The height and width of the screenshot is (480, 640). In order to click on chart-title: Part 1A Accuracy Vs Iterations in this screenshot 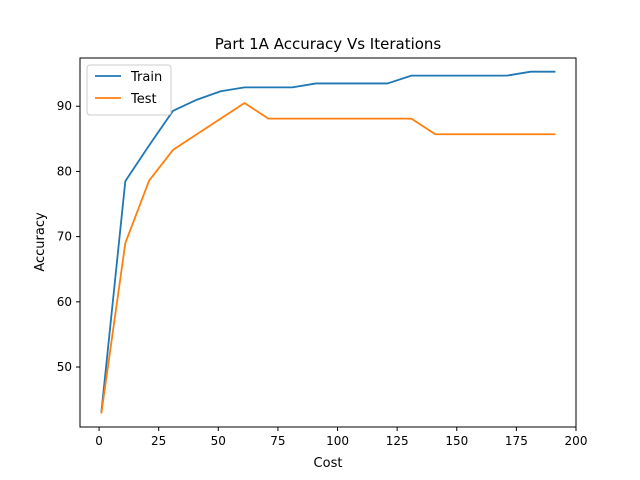, I will do `click(328, 44)`.